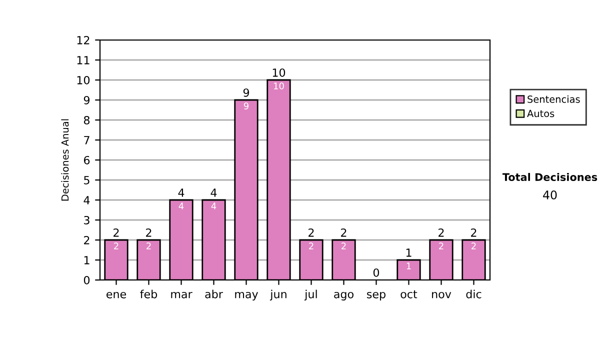 This screenshot has width=600, height=340. What do you see at coordinates (246, 296) in the screenshot?
I see `x-tick-label: may` at bounding box center [246, 296].